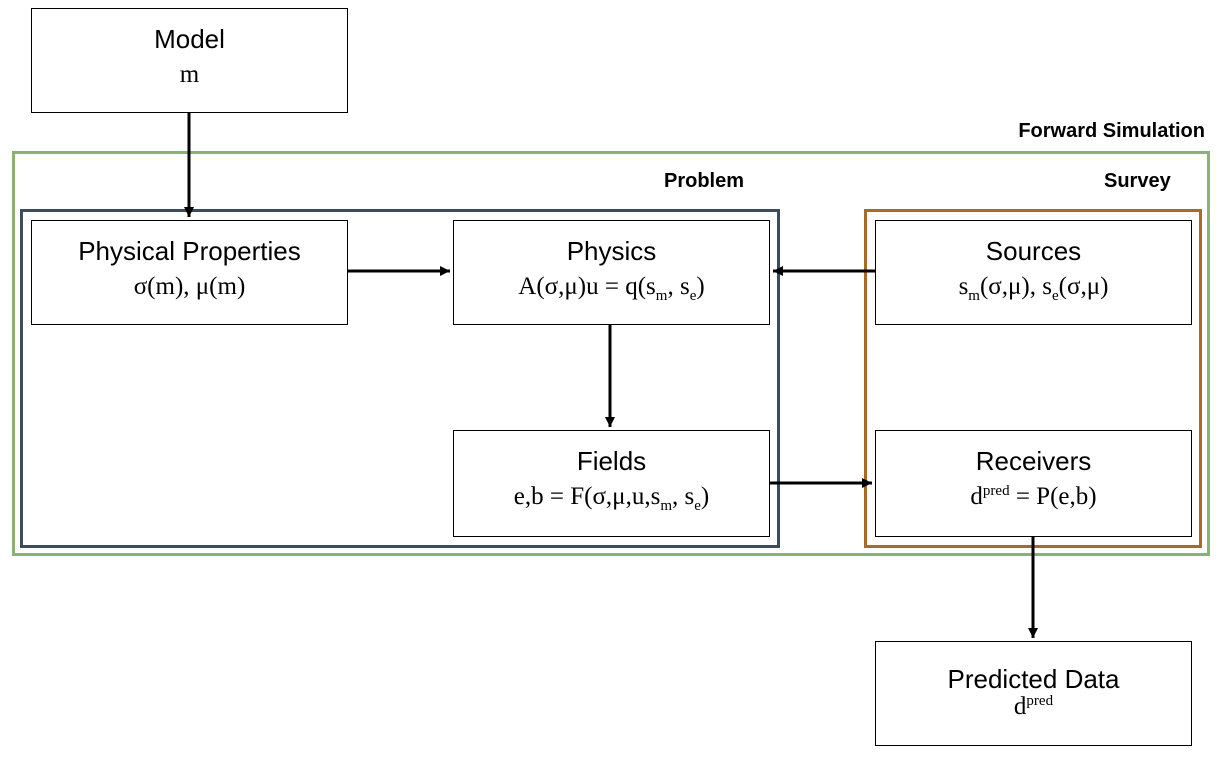  I want to click on sources-equation: sm(σ,μ), se(σ,μ), so click(1033, 288).